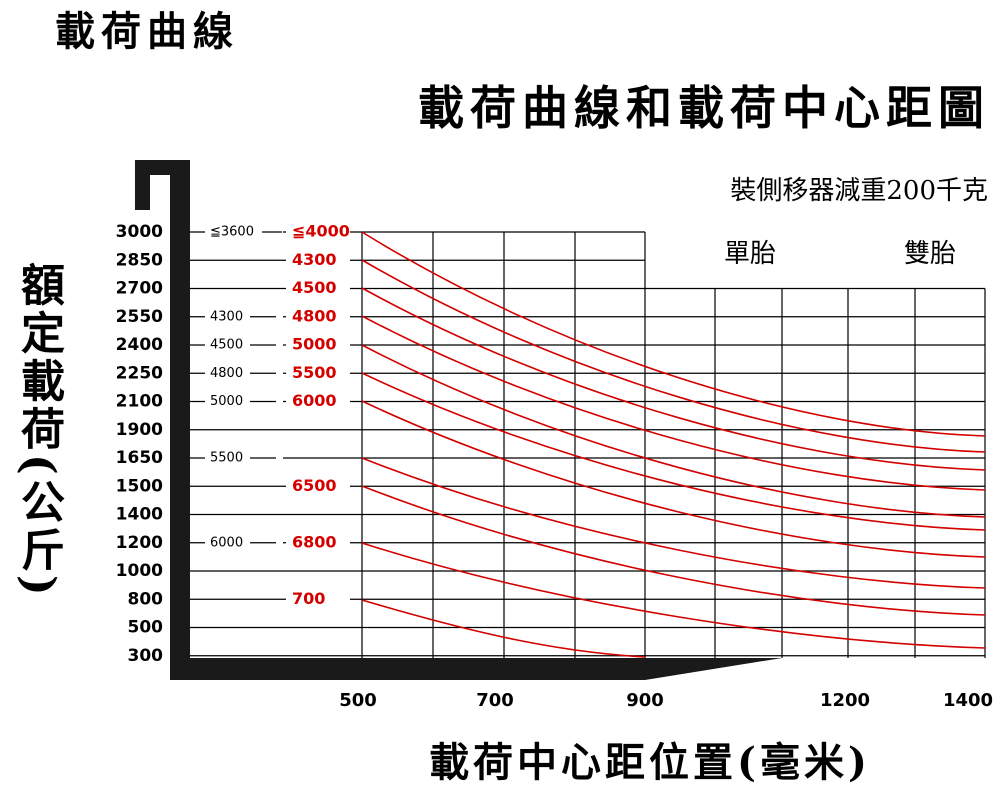 This screenshot has width=1000, height=794. Describe the element at coordinates (226, 316) in the screenshot. I see `capacity-label: 4300` at that location.